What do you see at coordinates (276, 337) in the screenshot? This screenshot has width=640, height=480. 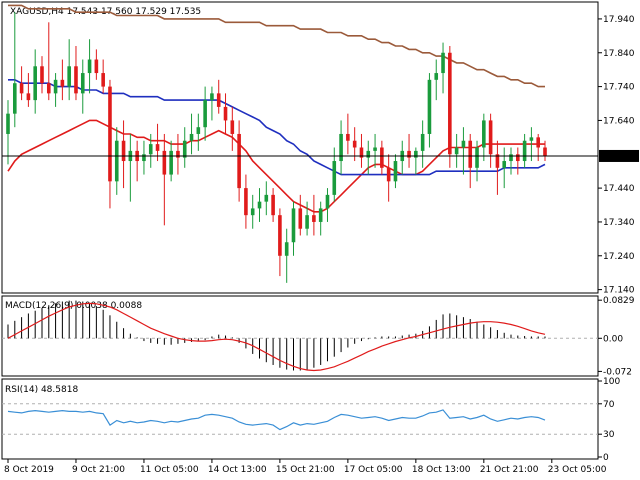 I see `macd-signal-line` at bounding box center [276, 337].